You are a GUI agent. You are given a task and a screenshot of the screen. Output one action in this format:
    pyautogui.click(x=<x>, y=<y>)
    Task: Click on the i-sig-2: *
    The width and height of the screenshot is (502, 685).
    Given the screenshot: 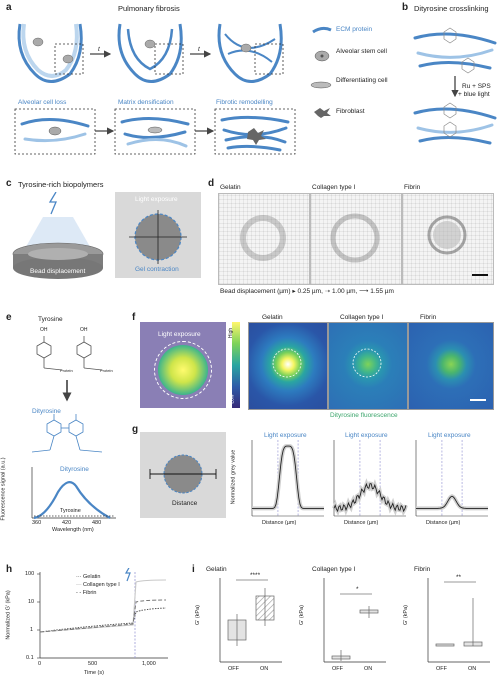 What is the action you would take?
    pyautogui.click(x=357, y=589)
    